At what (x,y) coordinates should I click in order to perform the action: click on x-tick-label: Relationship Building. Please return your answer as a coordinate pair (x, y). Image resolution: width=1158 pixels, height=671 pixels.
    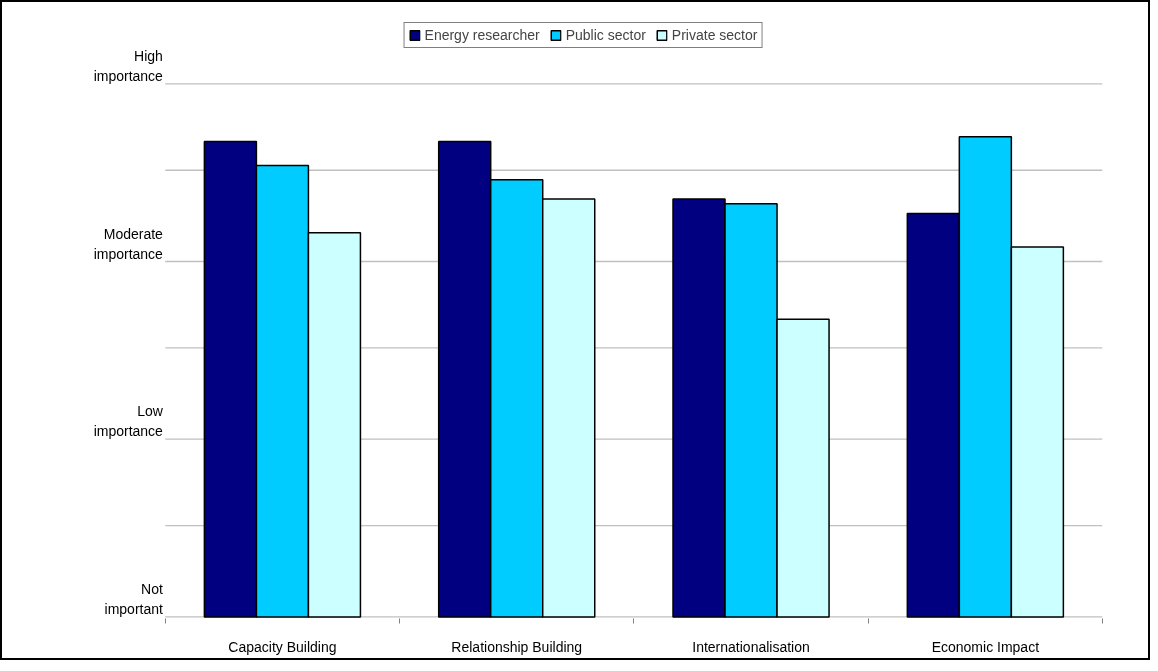
    Looking at the image, I should click on (517, 646).